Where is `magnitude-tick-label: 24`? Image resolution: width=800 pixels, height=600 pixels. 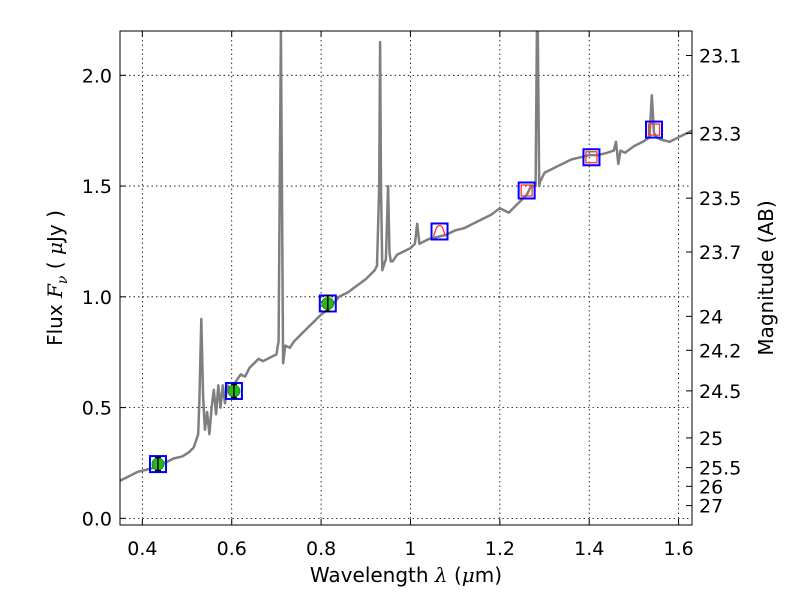
magnitude-tick-label: 24 is located at coordinates (711, 317).